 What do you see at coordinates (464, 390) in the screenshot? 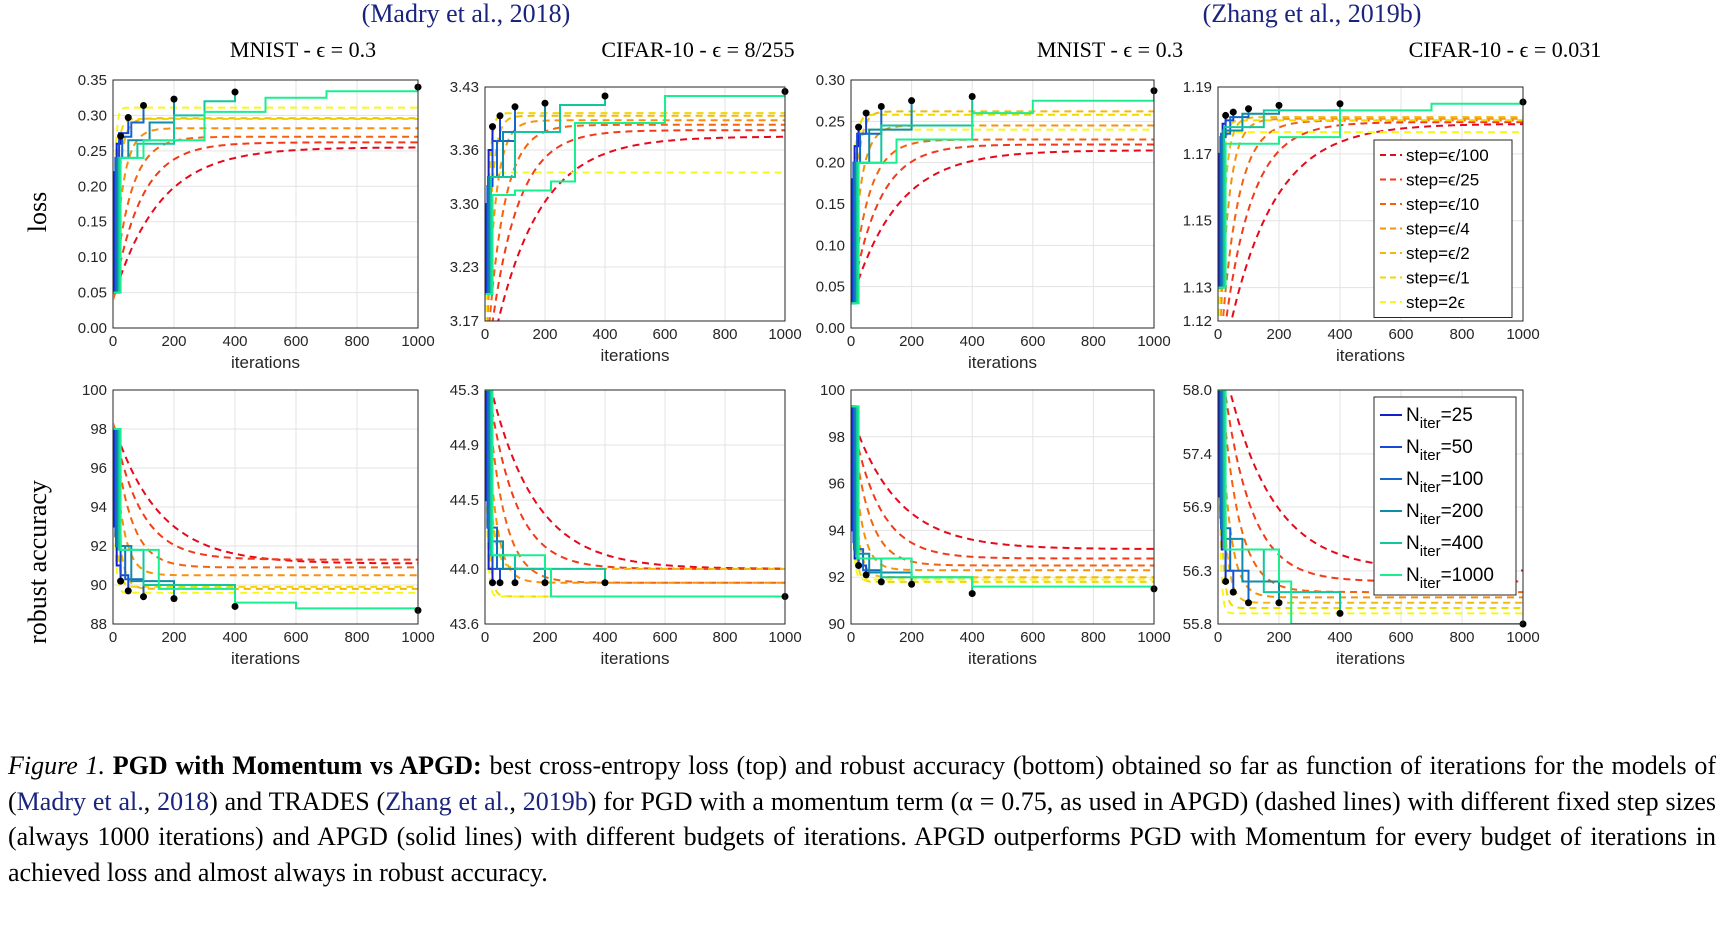
I see `y-tick-label: 45.3` at bounding box center [464, 390].